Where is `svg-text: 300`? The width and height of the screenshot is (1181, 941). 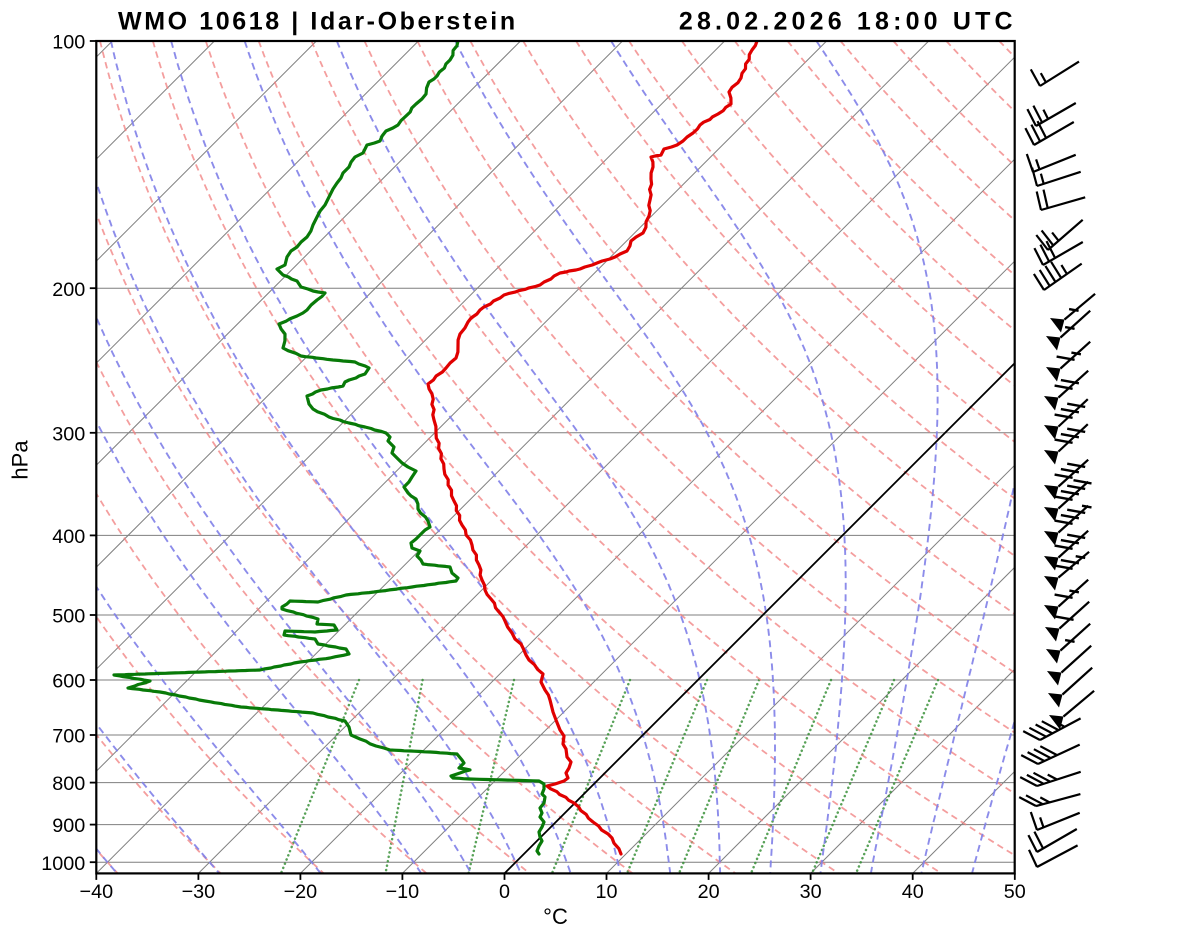 svg-text: 300 is located at coordinates (68, 434).